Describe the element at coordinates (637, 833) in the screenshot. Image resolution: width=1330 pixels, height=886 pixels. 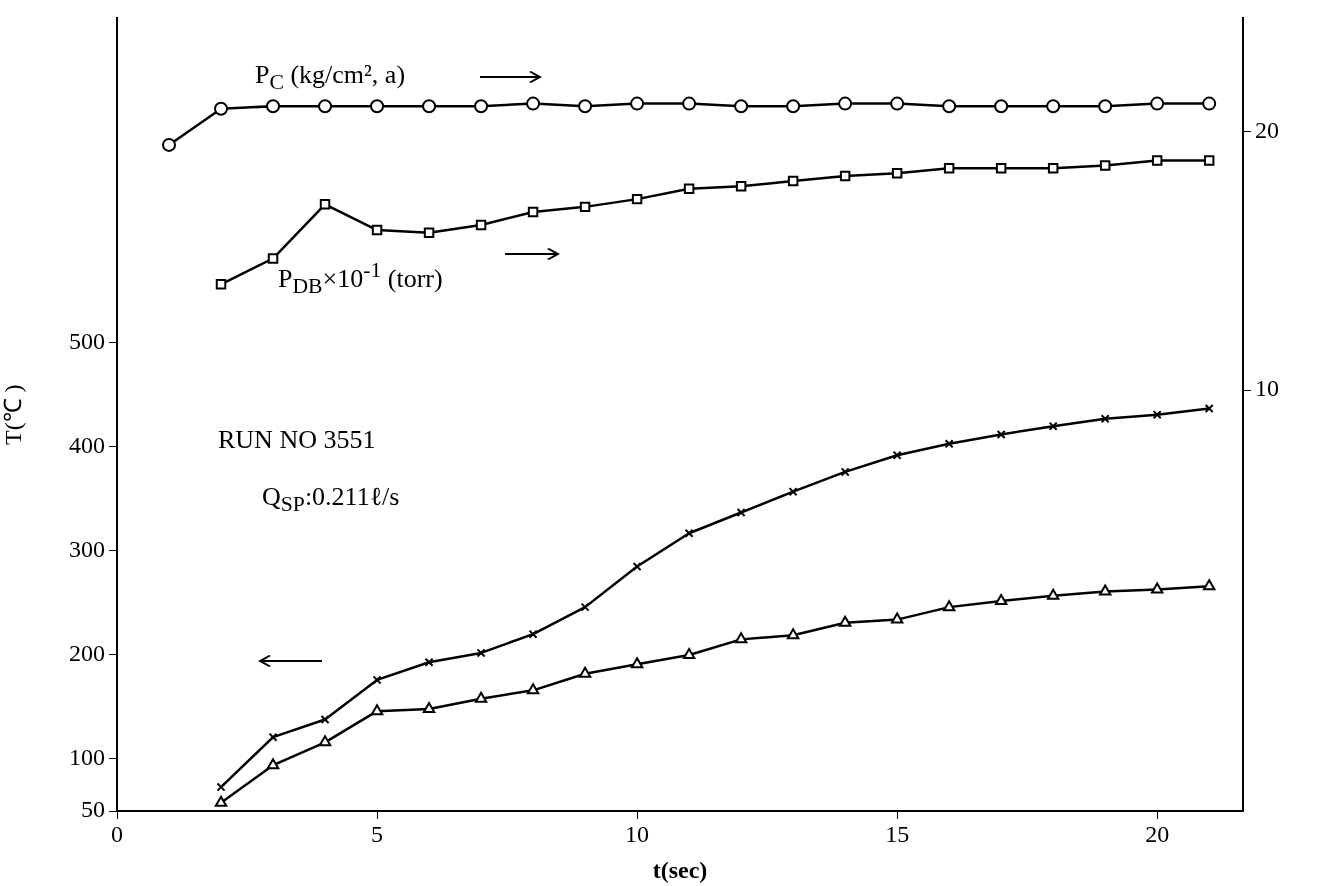
I see `x-tick-label: 10` at that location.